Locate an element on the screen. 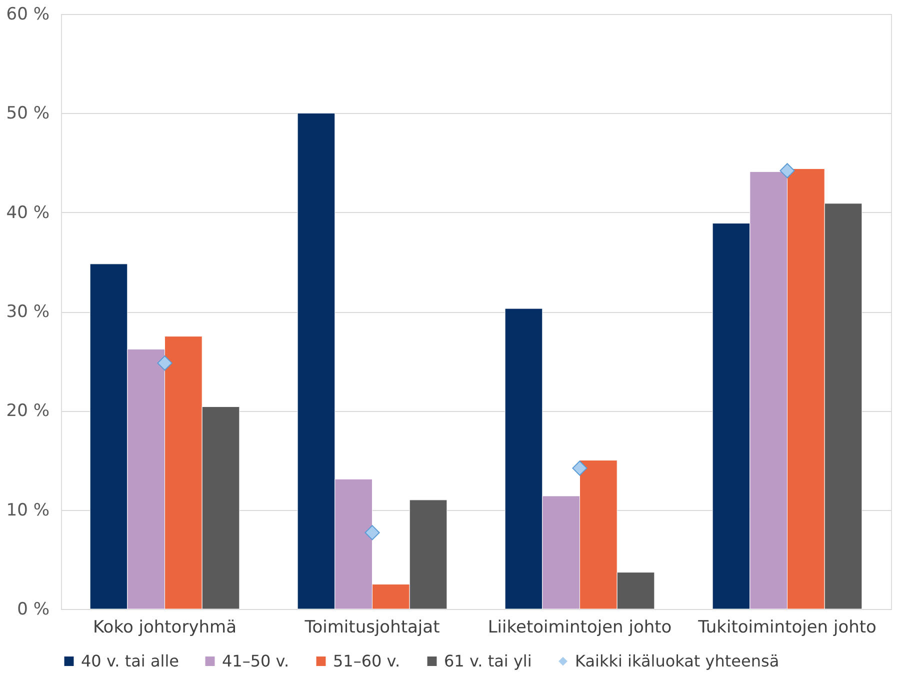 Image resolution: width=917 pixels, height=693 pixels. x-tick-label: Liiketoimintojen johto is located at coordinates (580, 628).